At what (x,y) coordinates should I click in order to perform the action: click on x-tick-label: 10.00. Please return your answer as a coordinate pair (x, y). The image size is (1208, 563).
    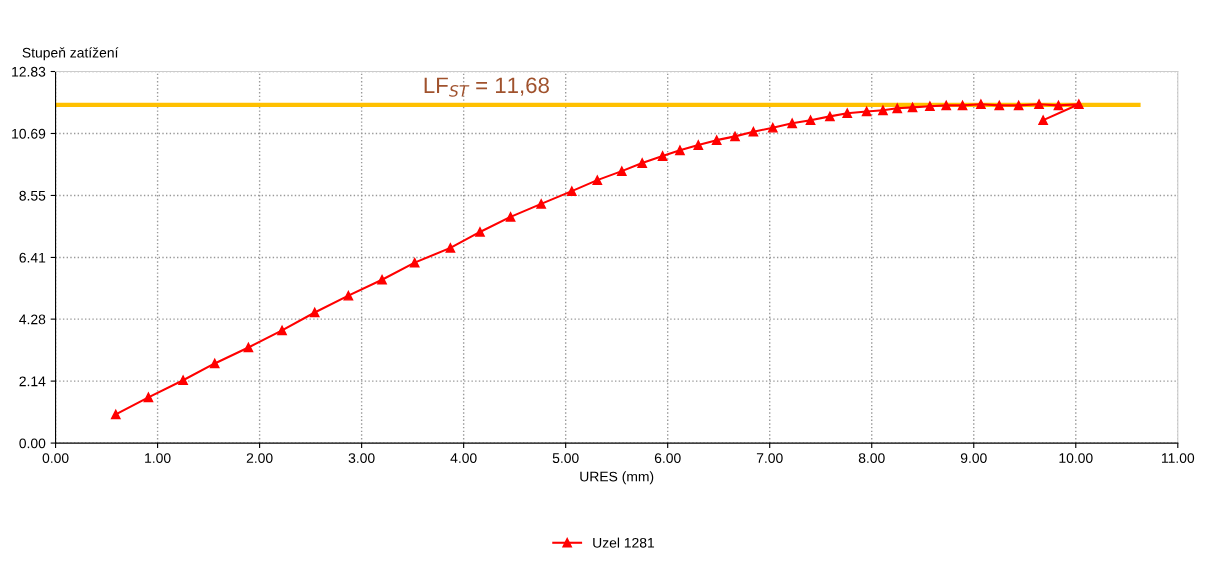
    Looking at the image, I should click on (1076, 458).